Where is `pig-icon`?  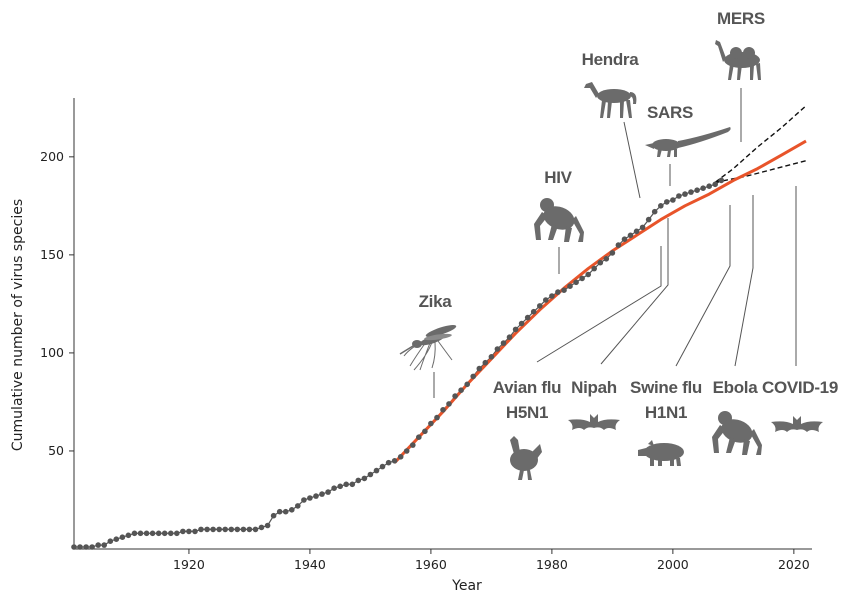
pig-icon is located at coordinates (661, 453).